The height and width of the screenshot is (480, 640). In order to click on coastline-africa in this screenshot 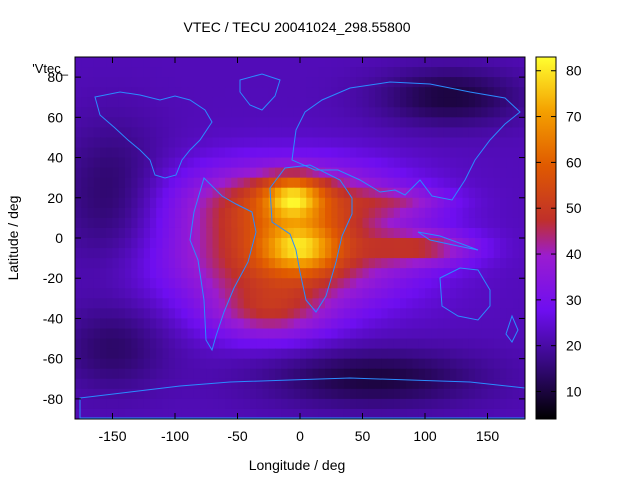, I will do `click(311, 238)`.